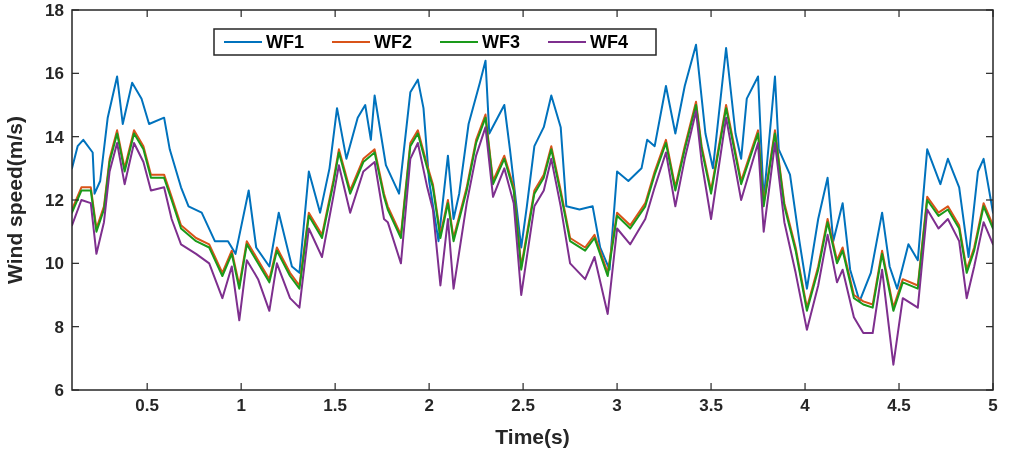  Describe the element at coordinates (993, 405) in the screenshot. I see `x-tick-label: 5` at that location.